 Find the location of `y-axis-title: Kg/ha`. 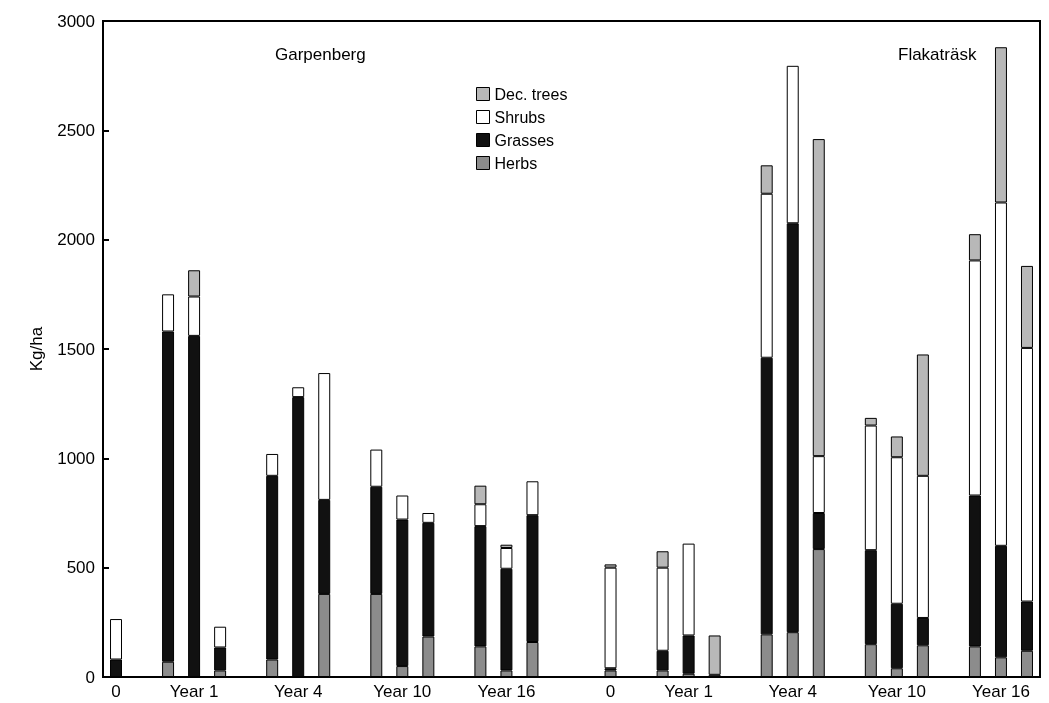

y-axis-title: Kg/ha is located at coordinates (36, 349).